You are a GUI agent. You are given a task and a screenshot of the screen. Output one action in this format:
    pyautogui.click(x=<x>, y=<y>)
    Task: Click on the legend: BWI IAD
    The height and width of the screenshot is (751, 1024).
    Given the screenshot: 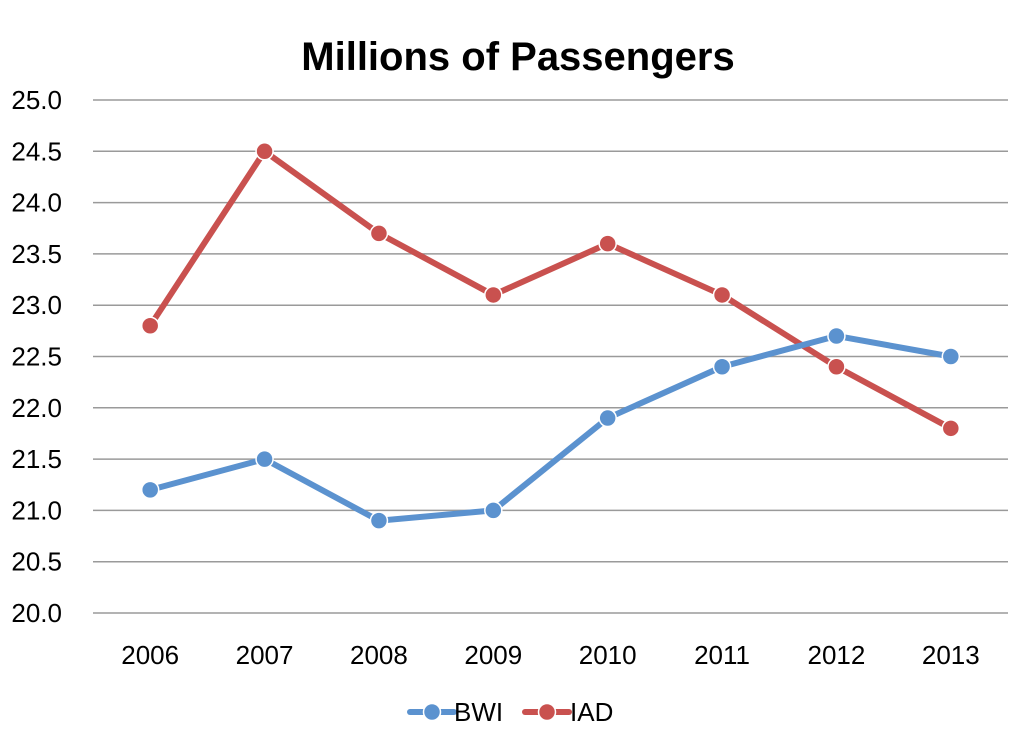 What is the action you would take?
    pyautogui.click(x=510, y=712)
    